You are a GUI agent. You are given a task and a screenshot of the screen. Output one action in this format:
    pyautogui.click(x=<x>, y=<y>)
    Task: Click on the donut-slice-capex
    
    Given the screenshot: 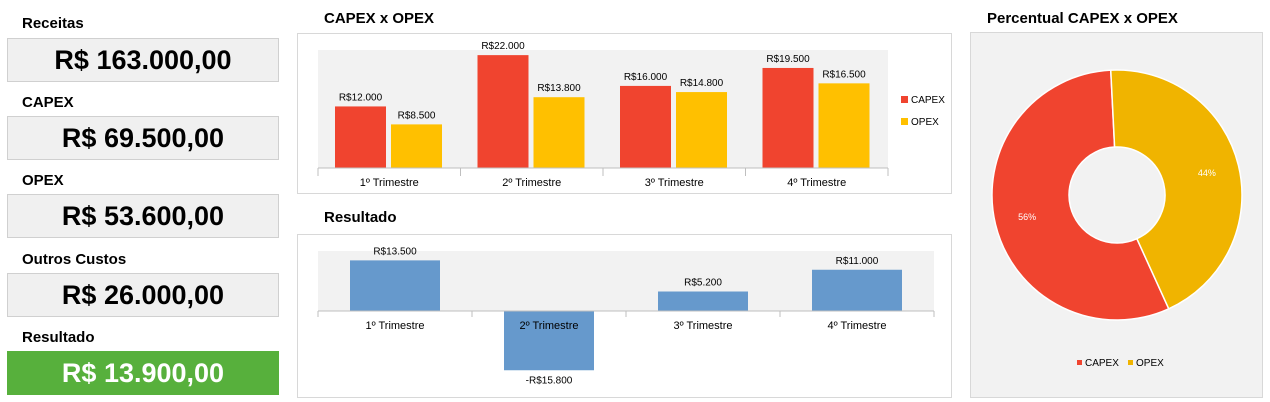 What is the action you would take?
    pyautogui.click(x=1080, y=195)
    